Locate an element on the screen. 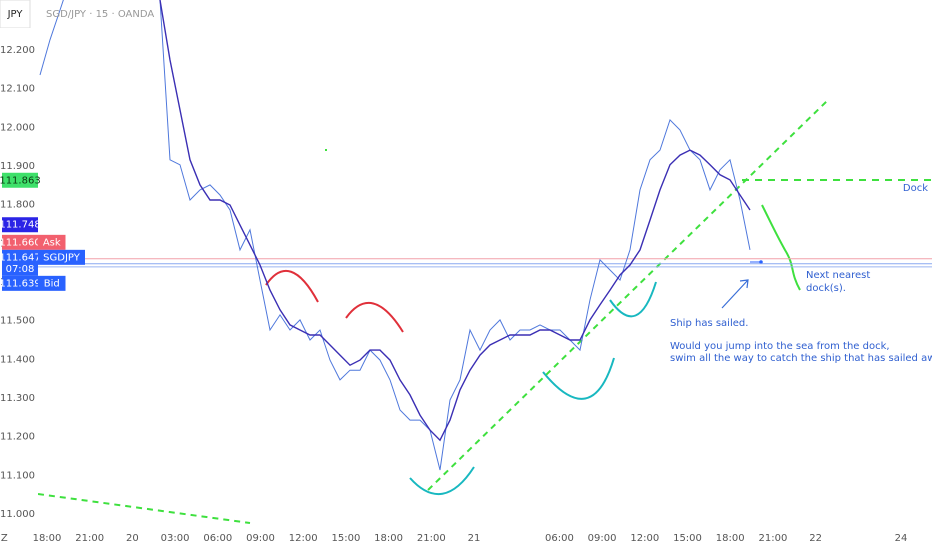  y-tick-label: 111.100 is located at coordinates (17, 475).